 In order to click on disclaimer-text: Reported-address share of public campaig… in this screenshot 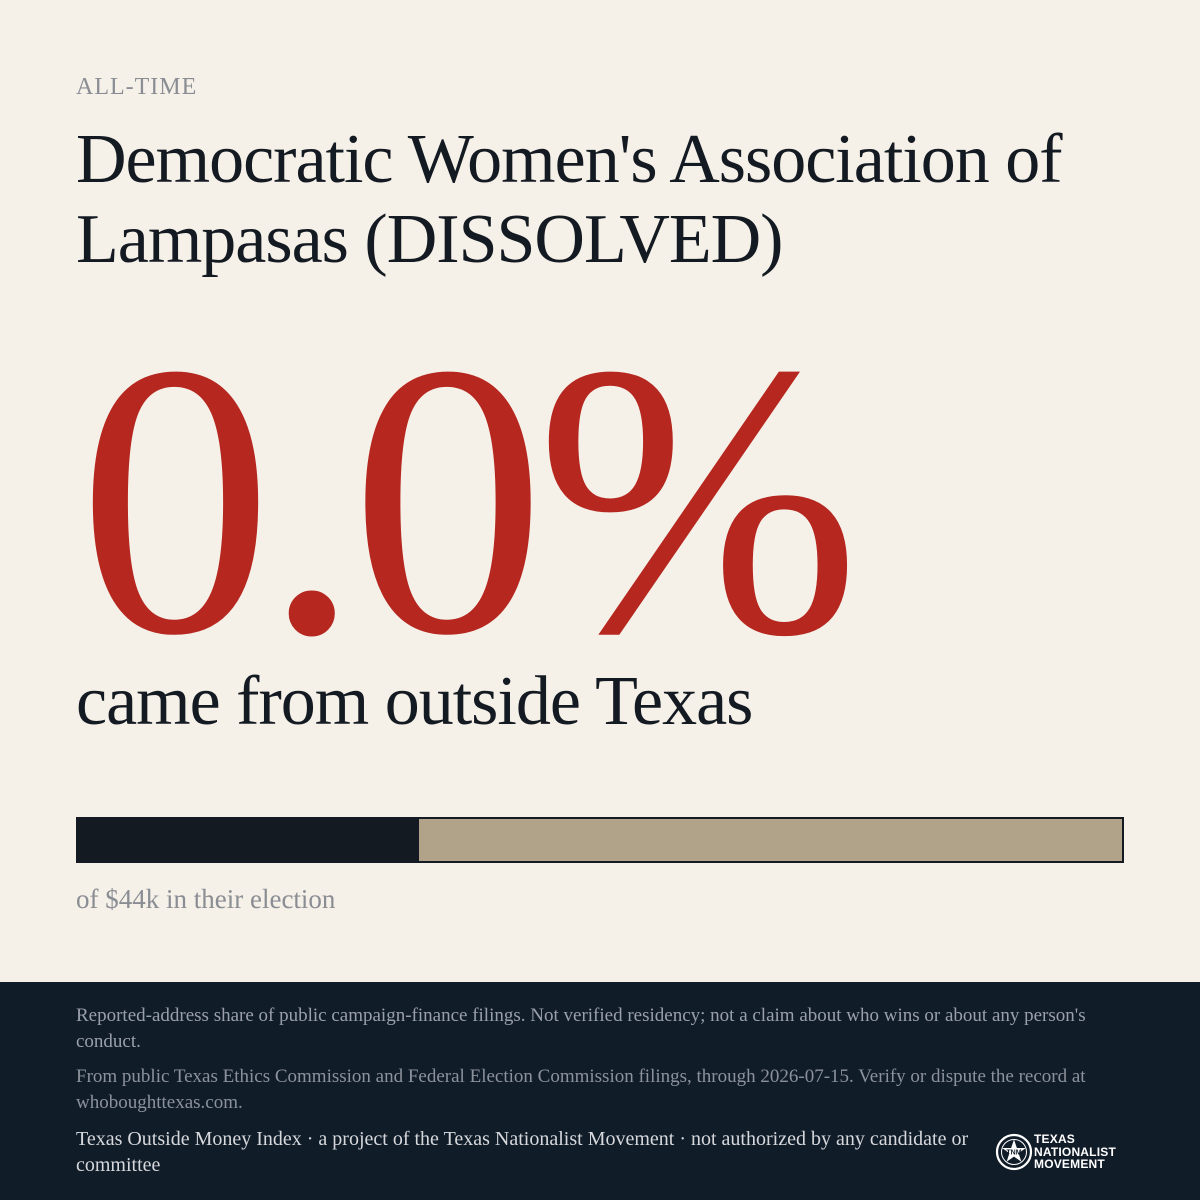, I will do `click(581, 1028)`.